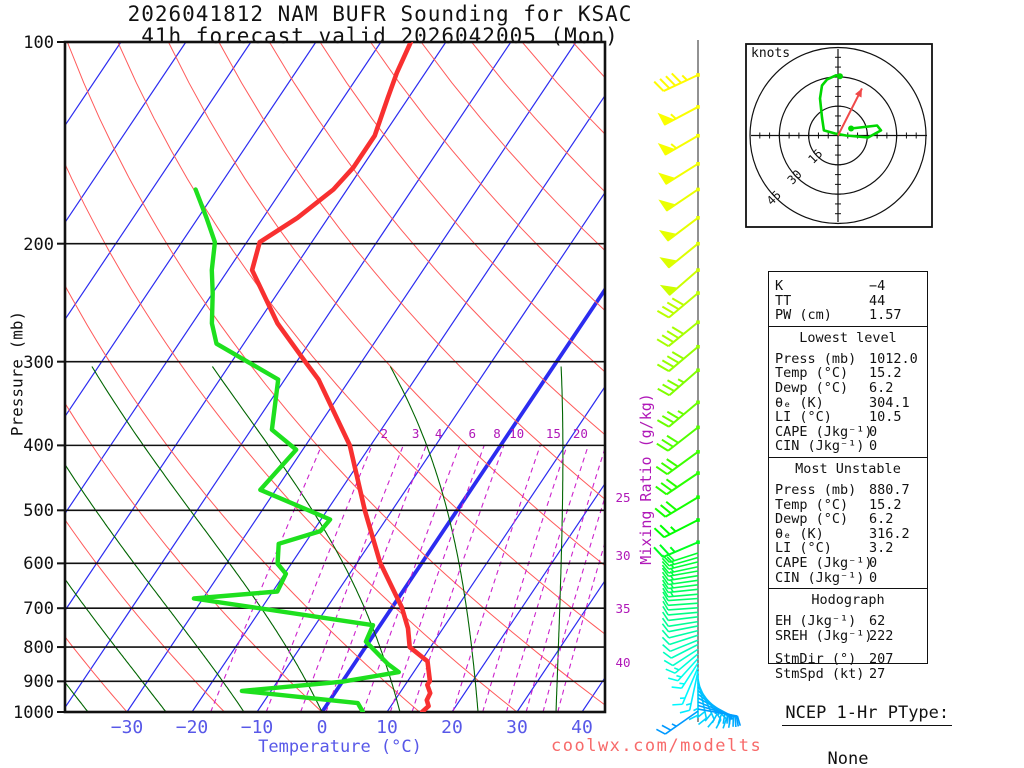 The width and height of the screenshot is (1024, 768). Describe the element at coordinates (848, 490) in the screenshot. I see `indices-row: Press (mb) 880.7` at that location.